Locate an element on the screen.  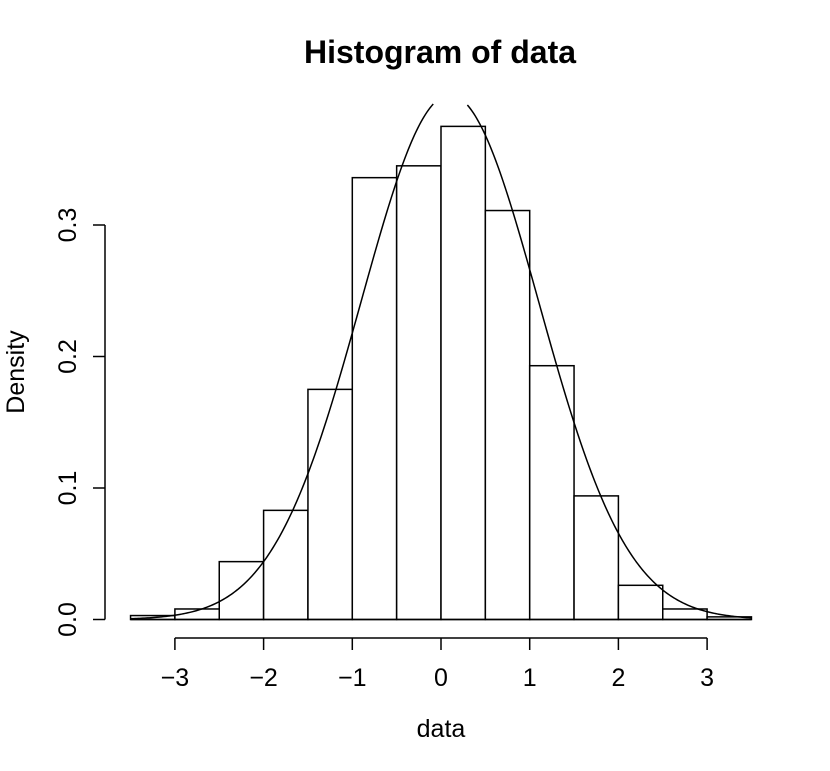
y-tick-label-4: 0.3 is located at coordinates (68, 225).